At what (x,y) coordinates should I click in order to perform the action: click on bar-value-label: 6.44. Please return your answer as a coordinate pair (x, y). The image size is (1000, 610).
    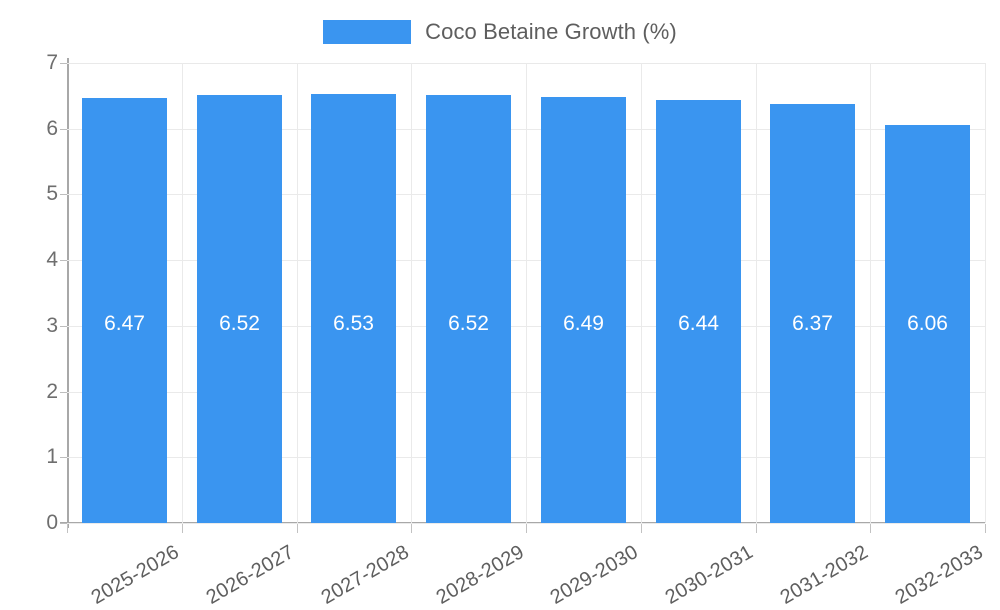
    Looking at the image, I should click on (698, 323).